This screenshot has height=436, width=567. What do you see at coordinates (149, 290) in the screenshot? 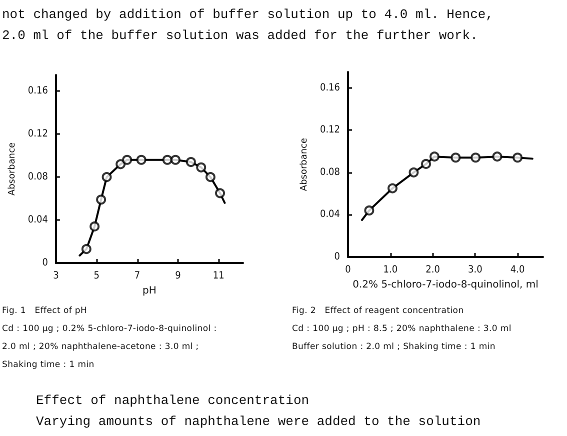
I see `x-axis-title: pH` at bounding box center [149, 290].